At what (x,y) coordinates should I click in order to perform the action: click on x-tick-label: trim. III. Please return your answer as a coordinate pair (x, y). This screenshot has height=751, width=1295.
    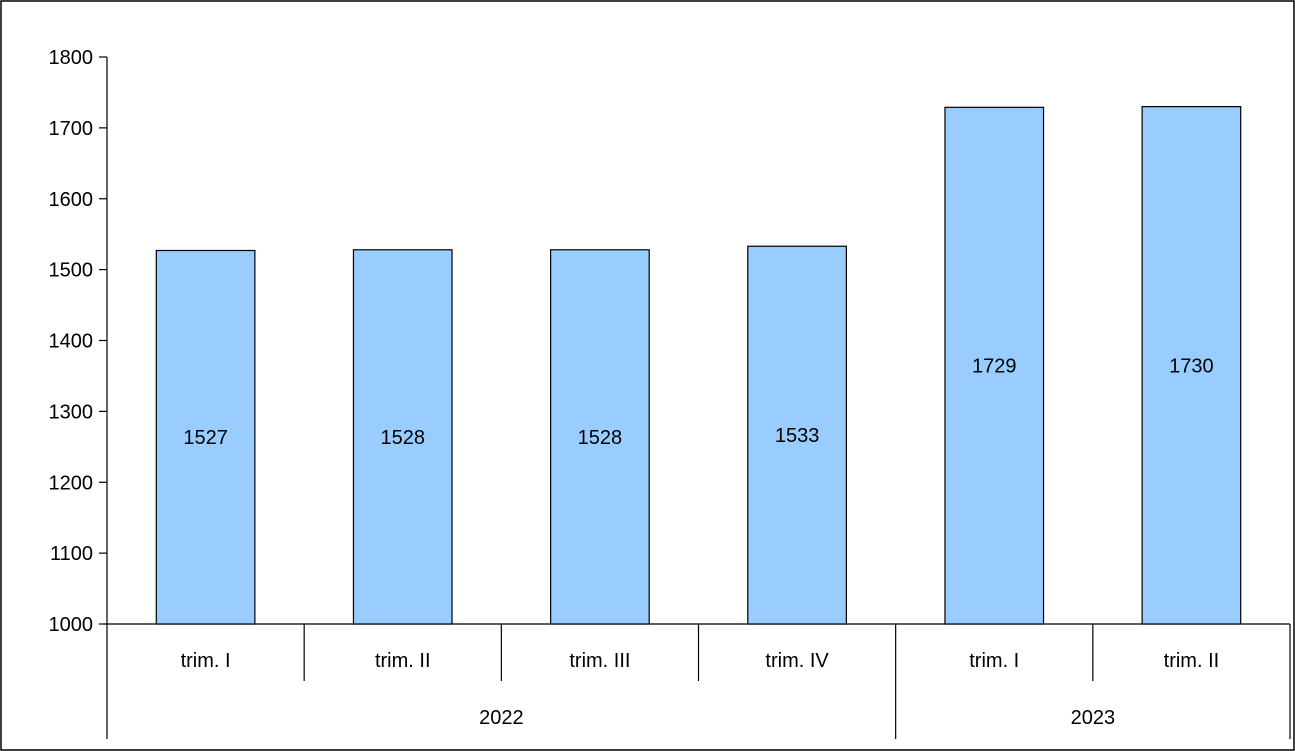
    Looking at the image, I should click on (599, 661).